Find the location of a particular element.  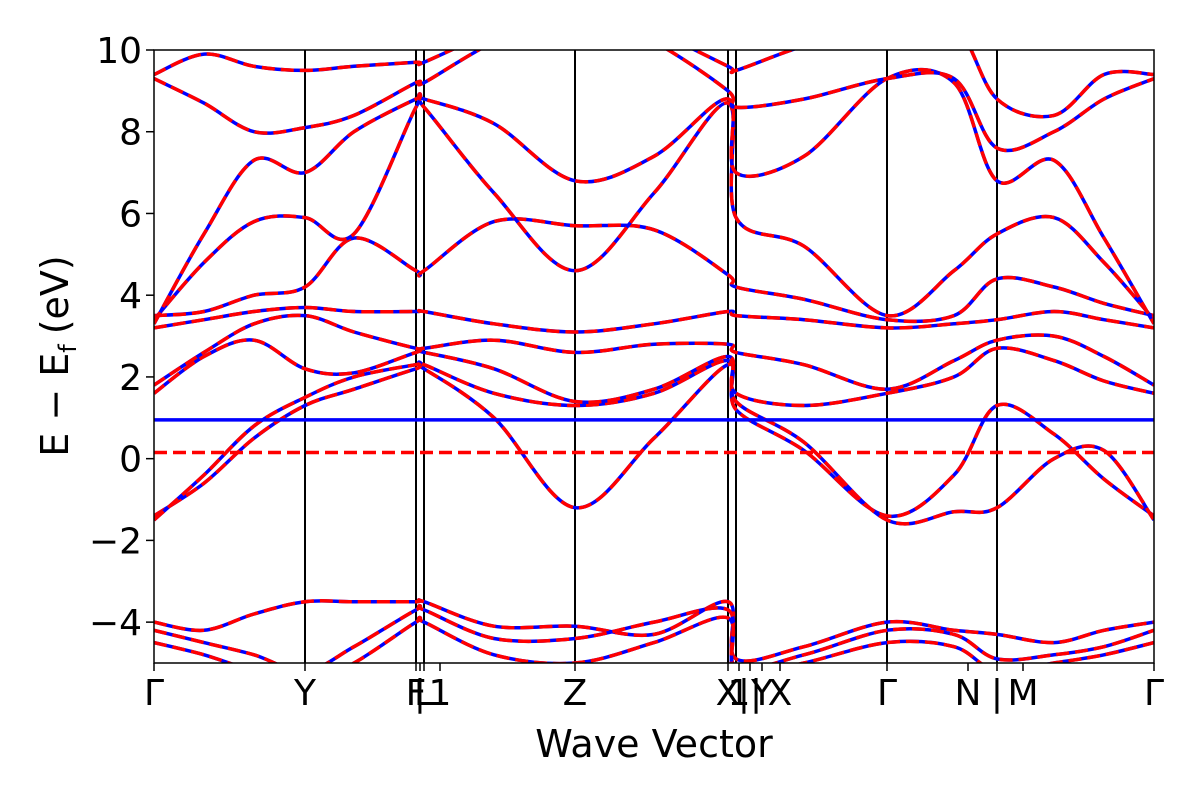

y-tick-label: 0 is located at coordinates (130, 460).